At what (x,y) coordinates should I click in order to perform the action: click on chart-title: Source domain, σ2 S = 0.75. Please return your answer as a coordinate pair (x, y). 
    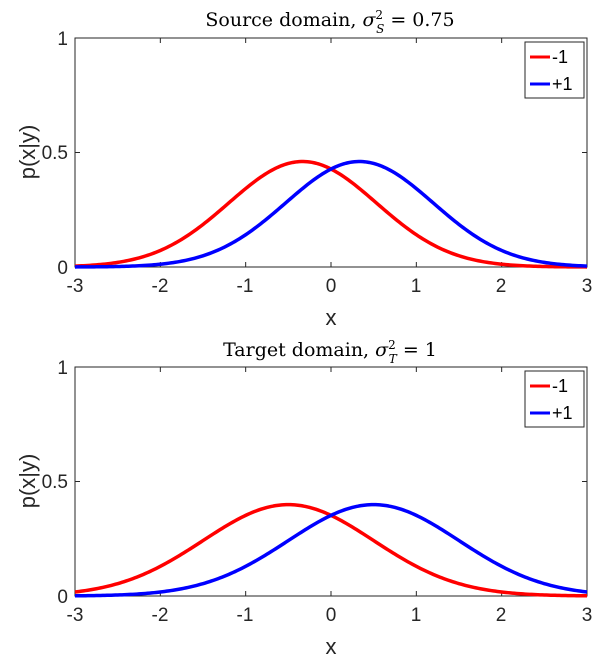
    Looking at the image, I should click on (329, 22).